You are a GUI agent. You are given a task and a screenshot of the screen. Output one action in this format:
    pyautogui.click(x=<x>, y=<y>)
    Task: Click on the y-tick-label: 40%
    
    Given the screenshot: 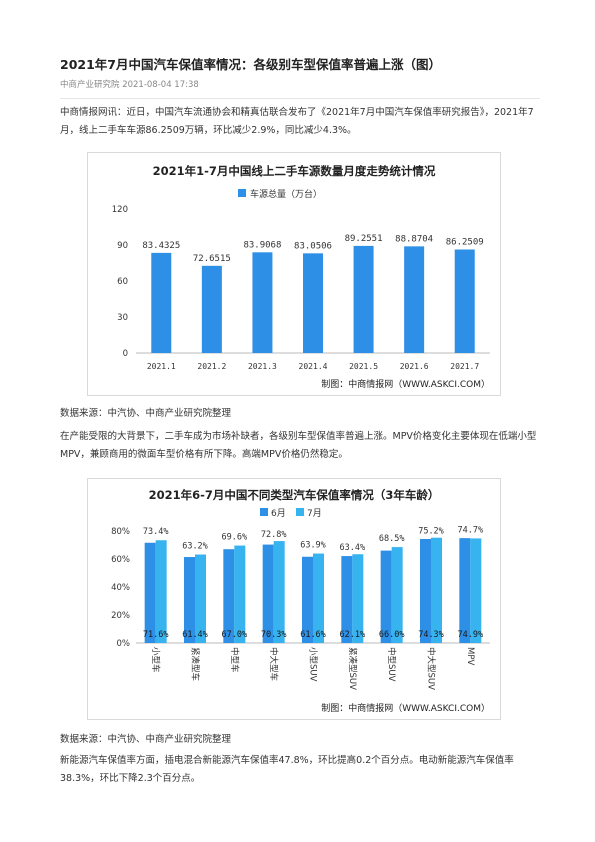 What is the action you would take?
    pyautogui.click(x=120, y=588)
    